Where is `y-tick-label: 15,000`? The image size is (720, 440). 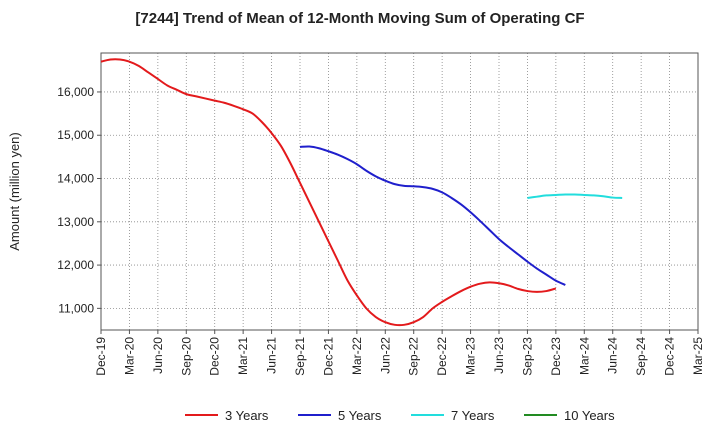 y-tick-label: 15,000 is located at coordinates (75, 135).